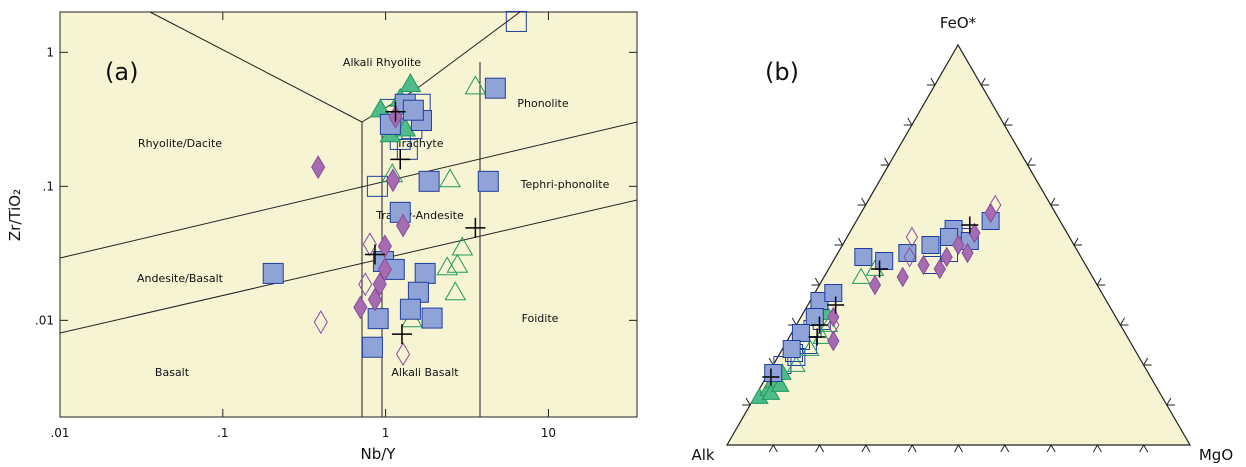  I want to click on apex-label: MgO, so click(1216, 454).